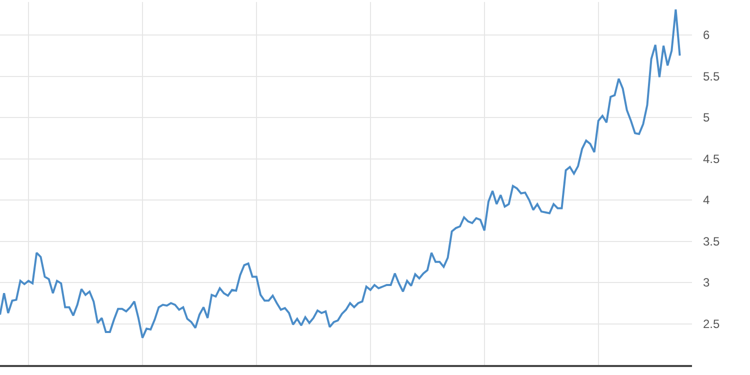 This screenshot has width=750, height=375. Describe the element at coordinates (711, 323) in the screenshot. I see `y-tick-label: 2.5` at that location.